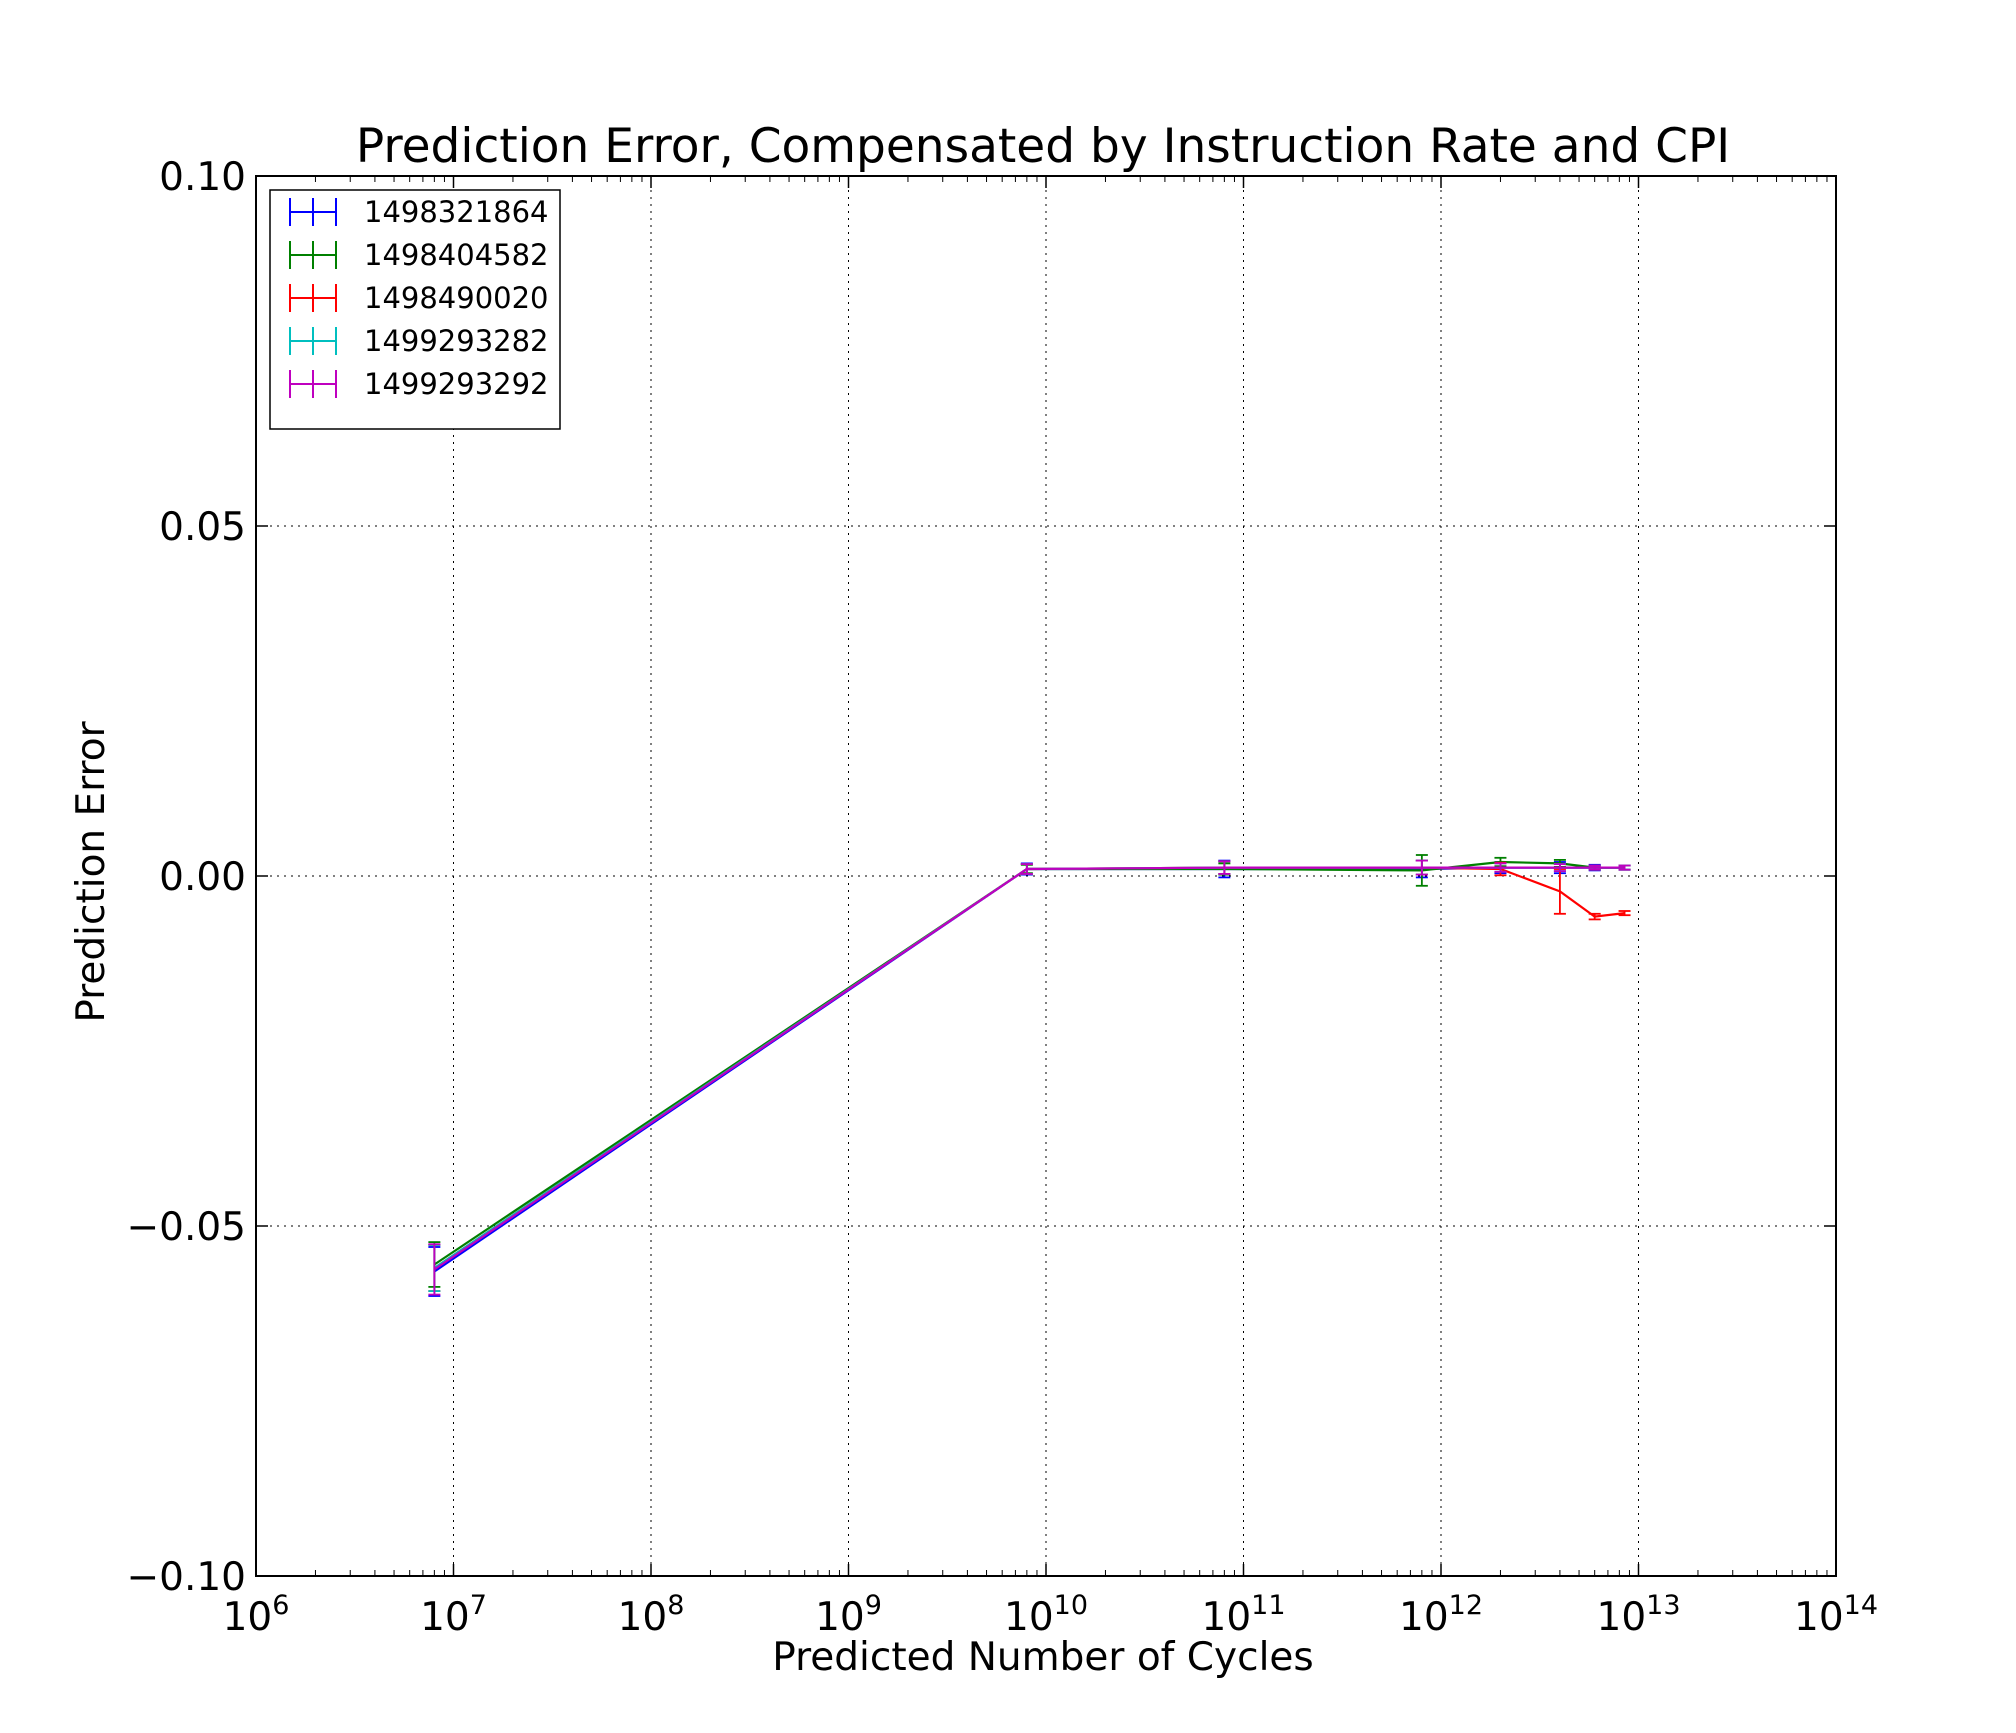 Image resolution: width=2016 pixels, height=1733 pixels. I want to click on x-tick-label: 10¹⁰, so click(1046, 1615).